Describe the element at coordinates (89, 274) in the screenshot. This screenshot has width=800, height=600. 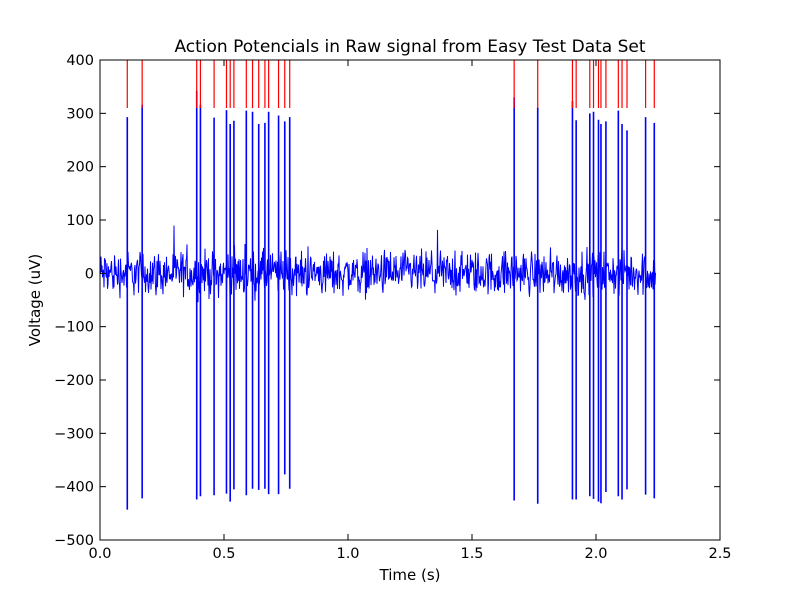
I see `y-tick-label-4: 0` at that location.